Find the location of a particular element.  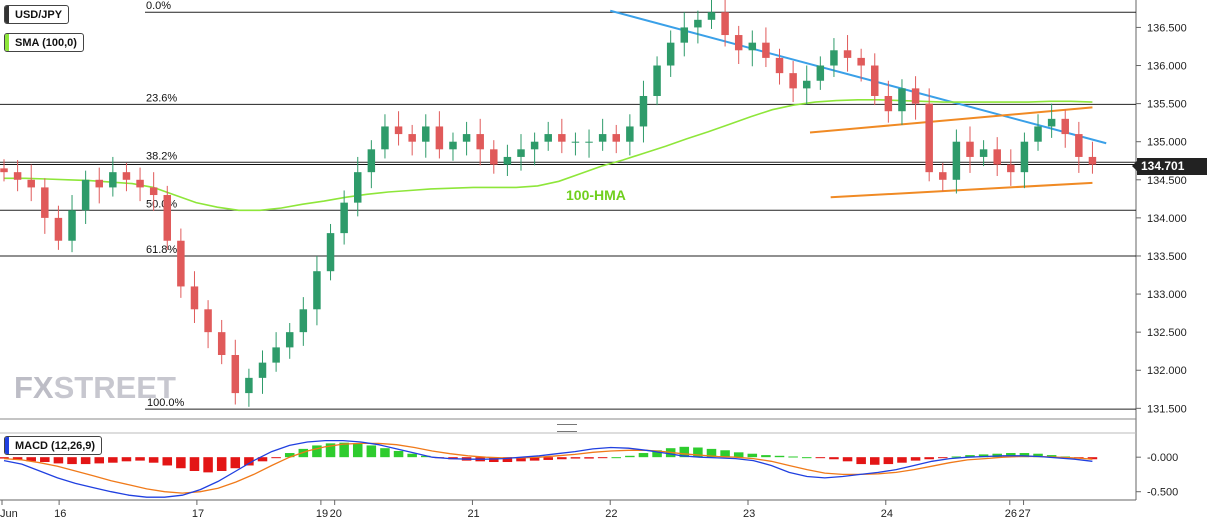

y-tick-label: 135.000 is located at coordinates (1167, 143).